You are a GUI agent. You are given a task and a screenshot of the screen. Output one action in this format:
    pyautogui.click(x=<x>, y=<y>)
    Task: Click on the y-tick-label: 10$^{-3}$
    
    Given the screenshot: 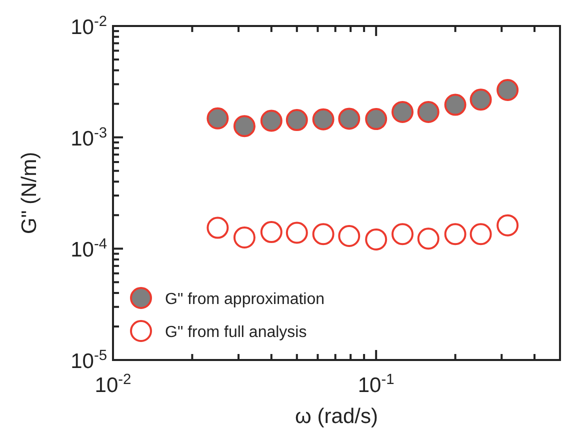 What is the action you would take?
    pyautogui.click(x=88, y=137)
    